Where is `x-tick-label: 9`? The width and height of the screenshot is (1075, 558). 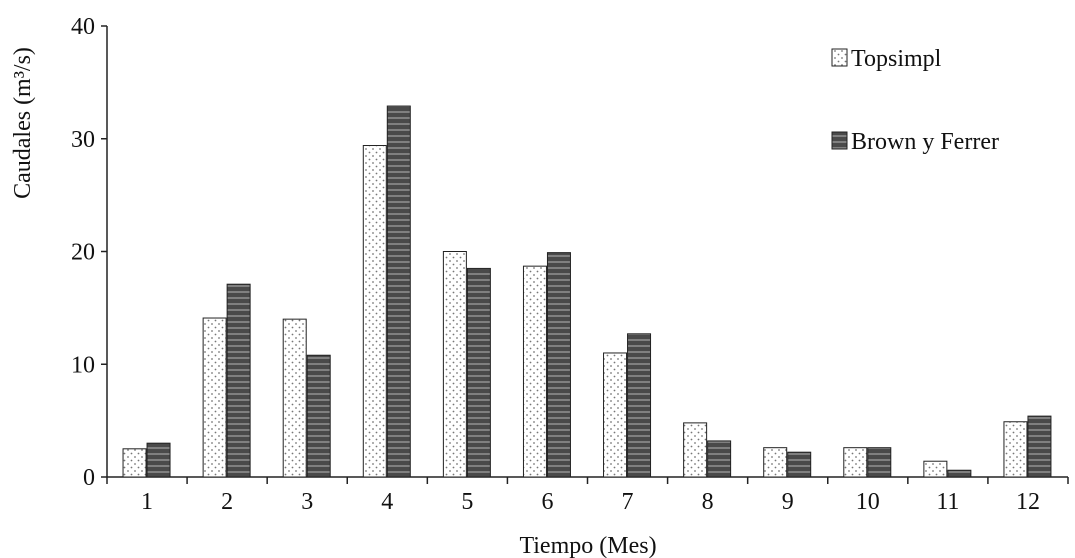
x-tick-label: 9 is located at coordinates (788, 502).